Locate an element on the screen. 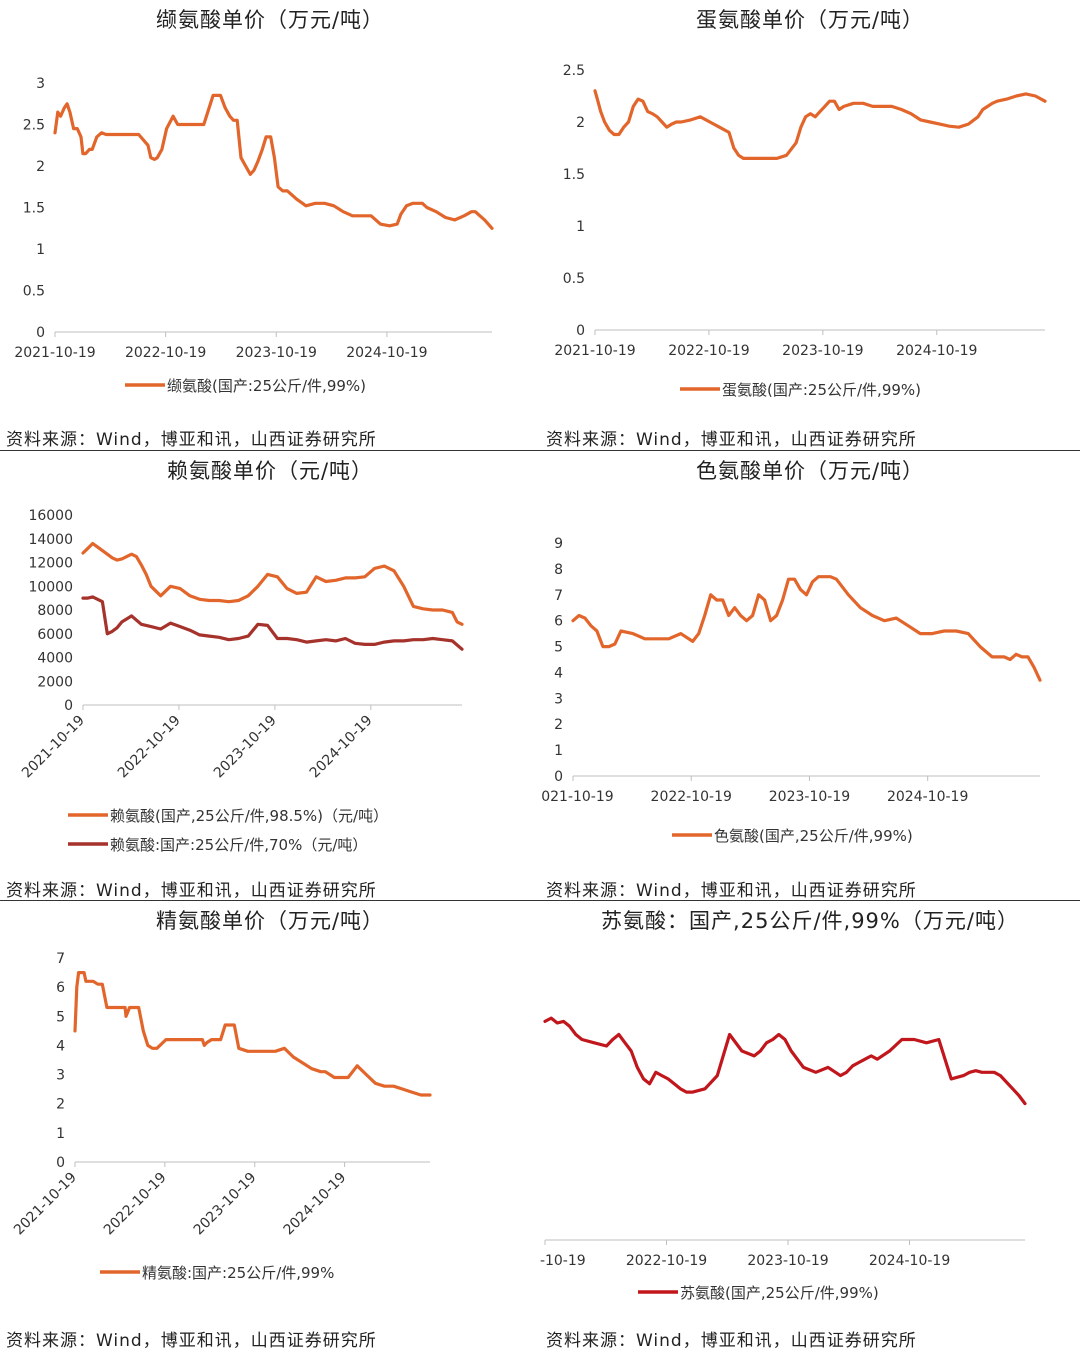  legend-label: 缬氨酸(国产:25公斤/件,99%) is located at coordinates (266, 386).